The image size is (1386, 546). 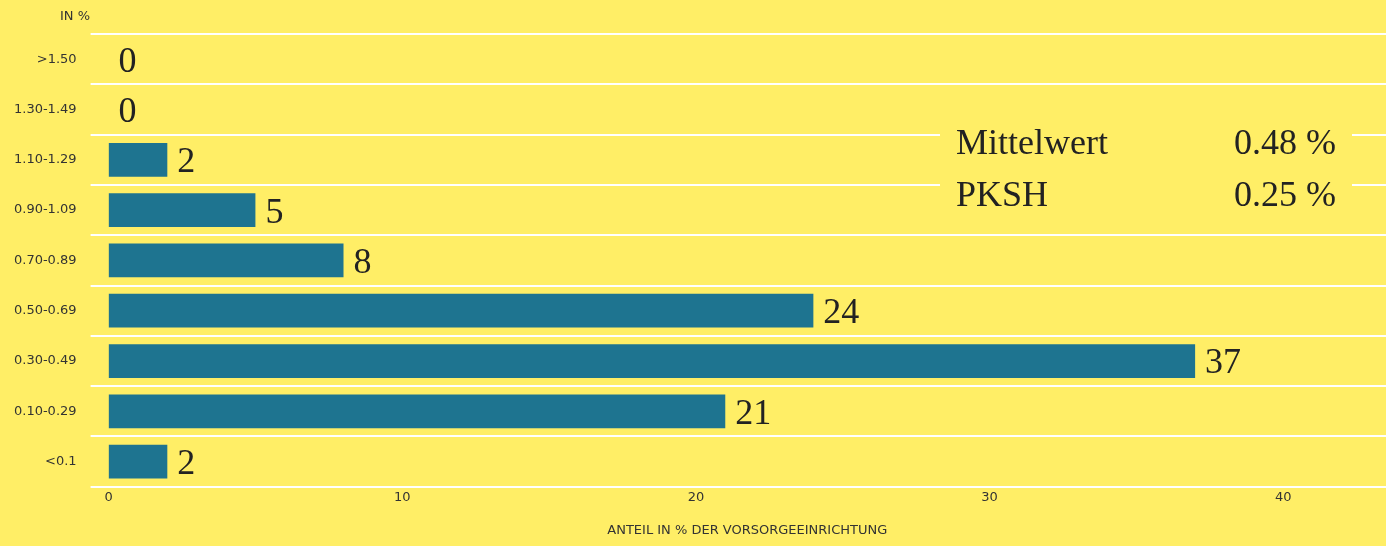 What do you see at coordinates (45, 360) in the screenshot?
I see `y-tick-label: 0.30-0.49` at bounding box center [45, 360].